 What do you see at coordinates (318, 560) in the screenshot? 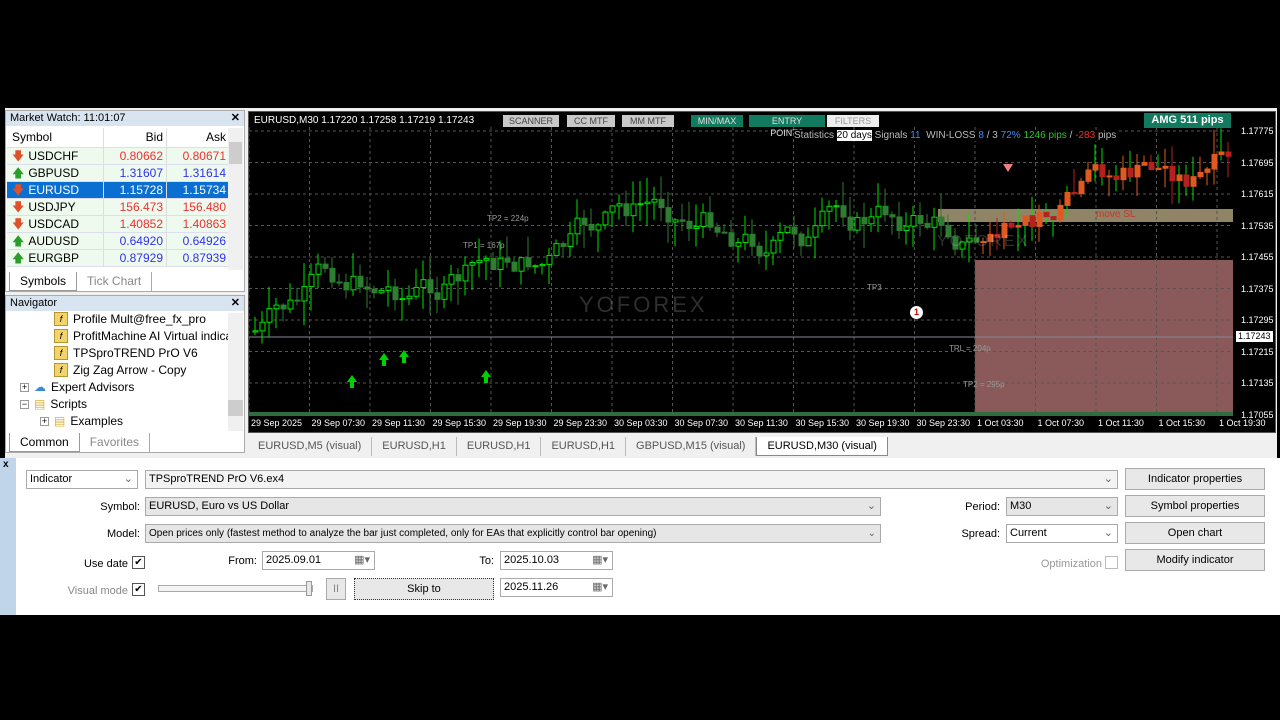
I see `from-date: 2025.09.01 ▦▾` at bounding box center [318, 560].